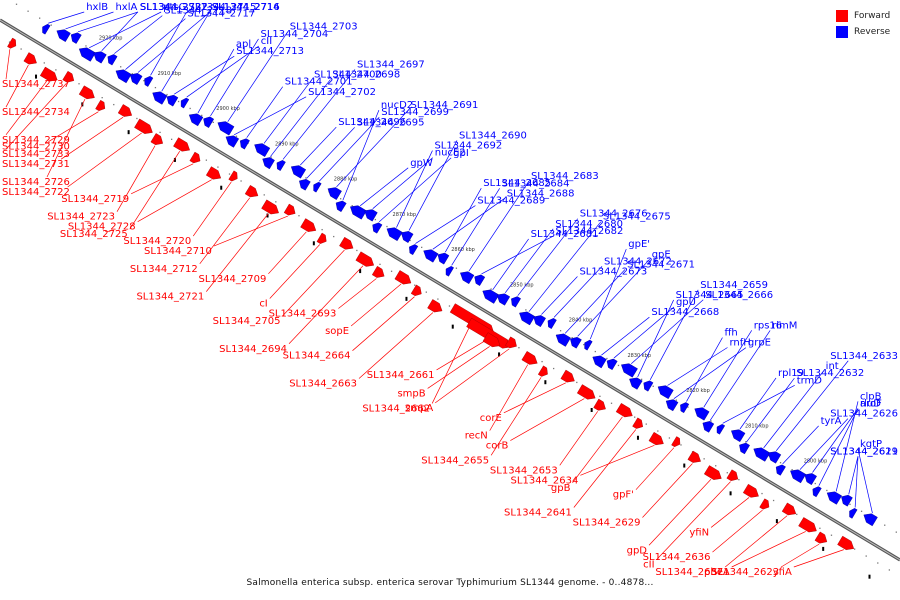 The width and height of the screenshot is (900, 600). I want to click on forward-gene-label: SL1344_2729, so click(36, 140).